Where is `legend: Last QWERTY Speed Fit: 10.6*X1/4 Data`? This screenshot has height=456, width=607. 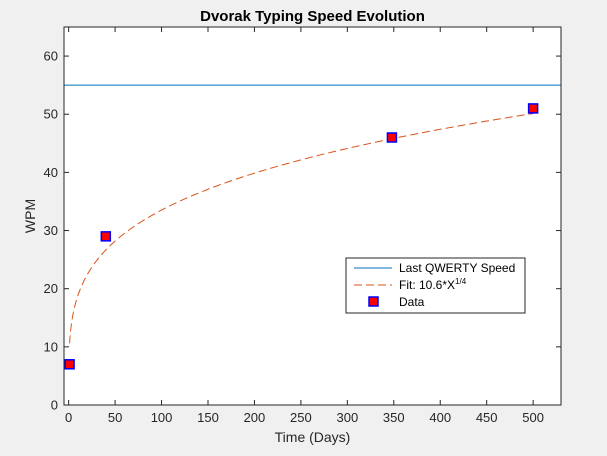
legend: Last QWERTY Speed Fit: 10.6*X1/4 Data is located at coordinates (435, 285).